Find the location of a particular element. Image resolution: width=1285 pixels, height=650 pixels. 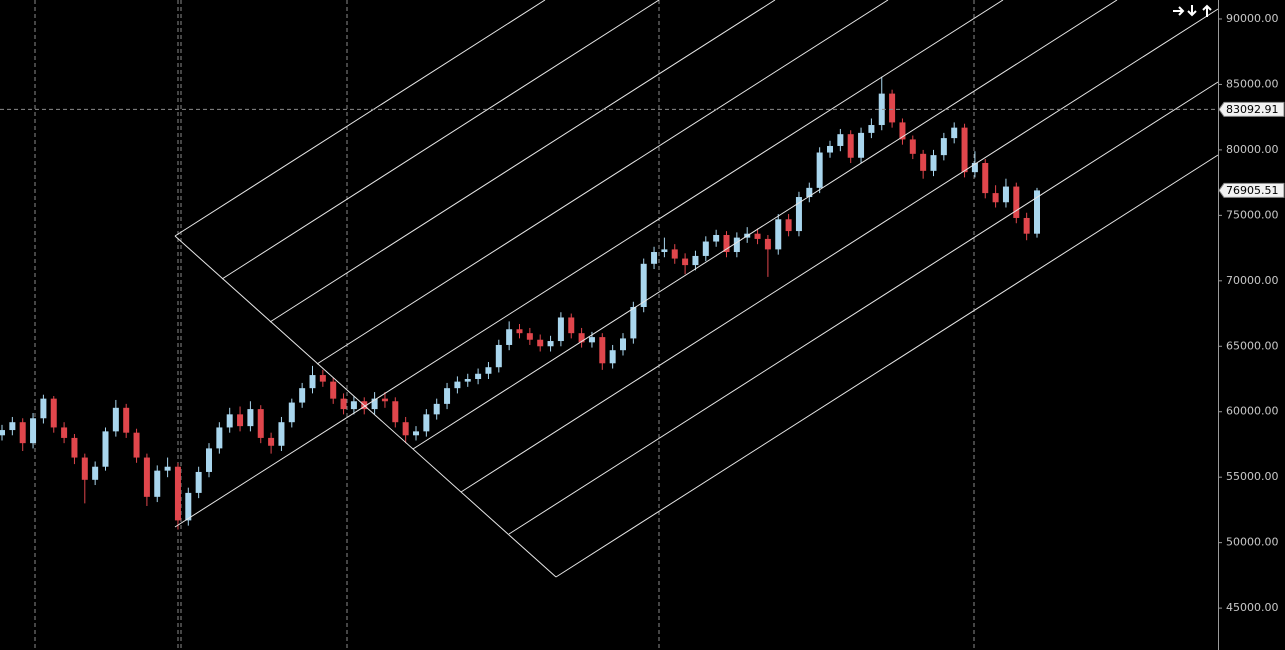

scroll-down-button is located at coordinates (1192, 11).